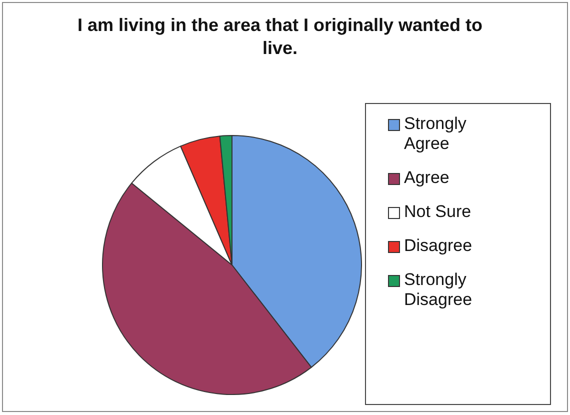  I want to click on legend-label: Not Sure, so click(438, 212).